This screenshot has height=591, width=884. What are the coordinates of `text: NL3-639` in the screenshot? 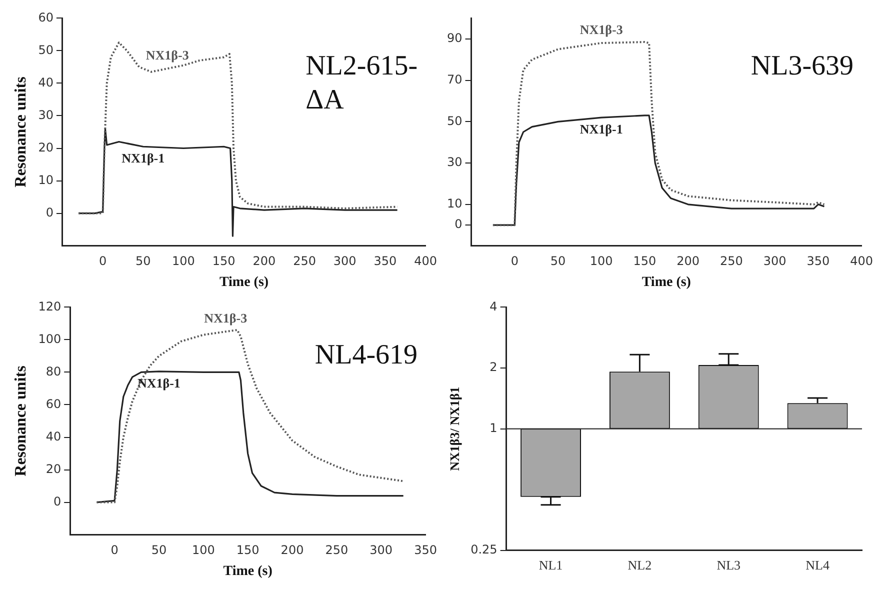 It's located at (802, 66).